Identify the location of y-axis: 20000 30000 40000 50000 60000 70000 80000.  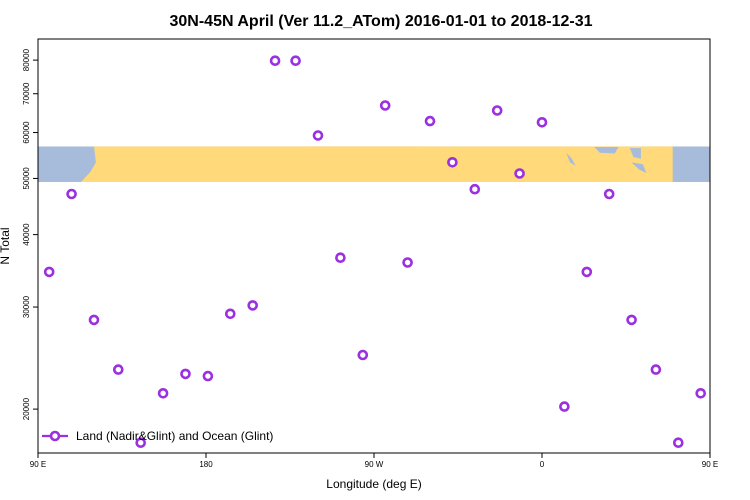
(30, 234).